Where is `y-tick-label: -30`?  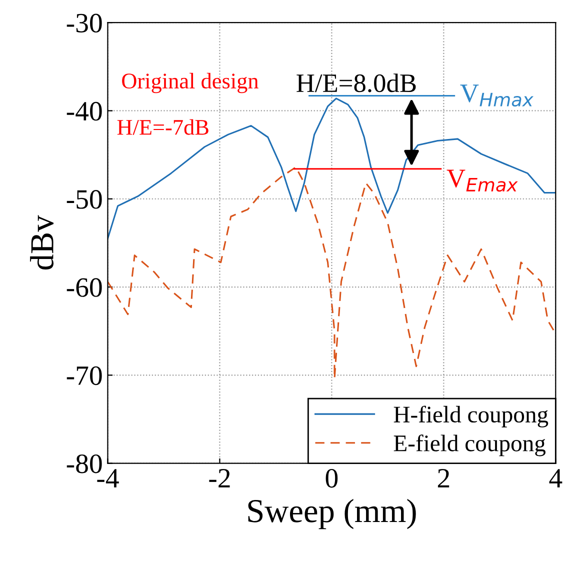 y-tick-label: -30 is located at coordinates (84, 23).